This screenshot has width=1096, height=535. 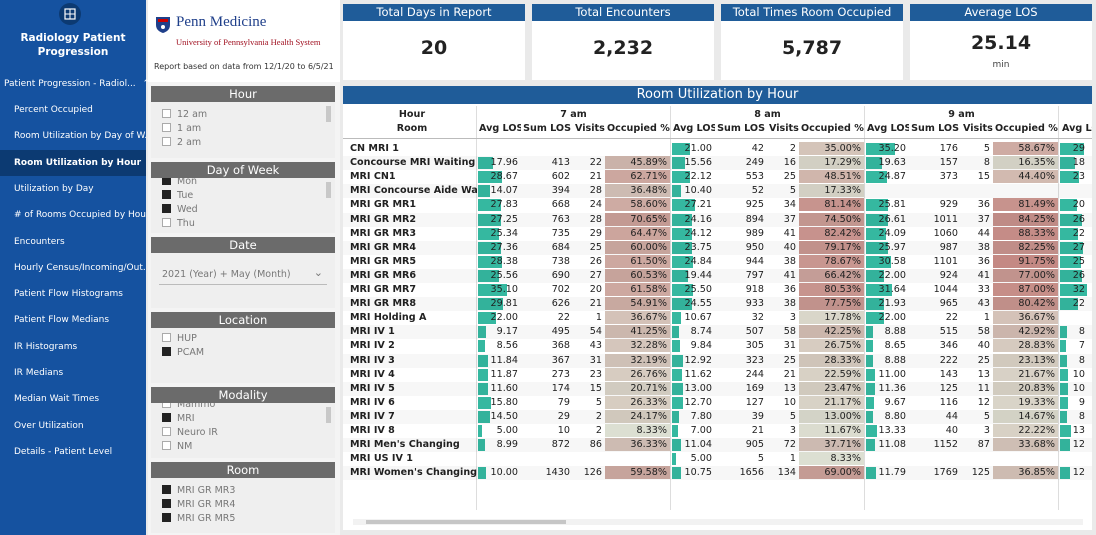 I want to click on cell: 8.65, so click(x=895, y=346).